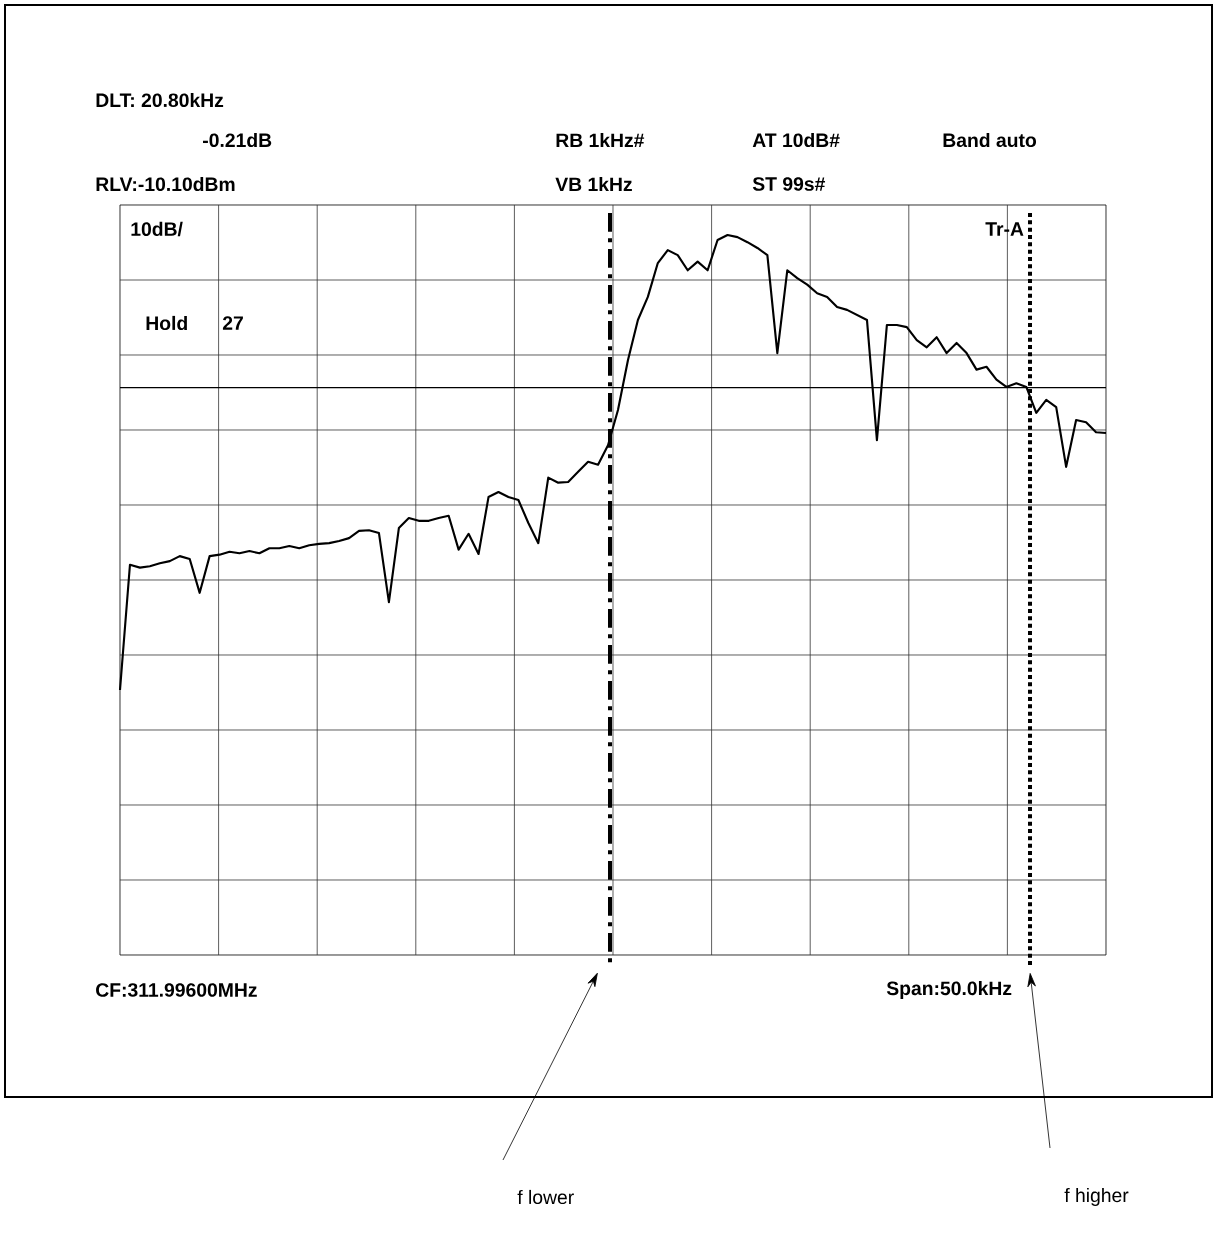  I want to click on text: f higher, so click(1096, 1197).